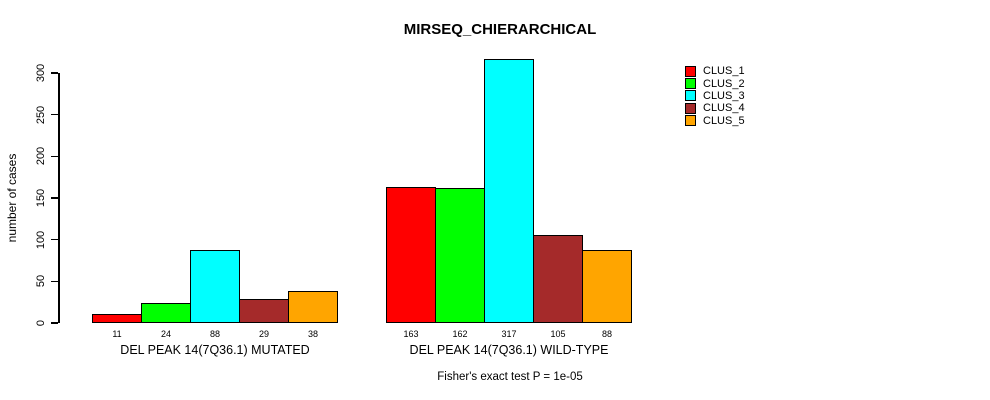 The width and height of the screenshot is (990, 400). Describe the element at coordinates (724, 108) in the screenshot. I see `legend-item-label: CLUS_4` at that location.